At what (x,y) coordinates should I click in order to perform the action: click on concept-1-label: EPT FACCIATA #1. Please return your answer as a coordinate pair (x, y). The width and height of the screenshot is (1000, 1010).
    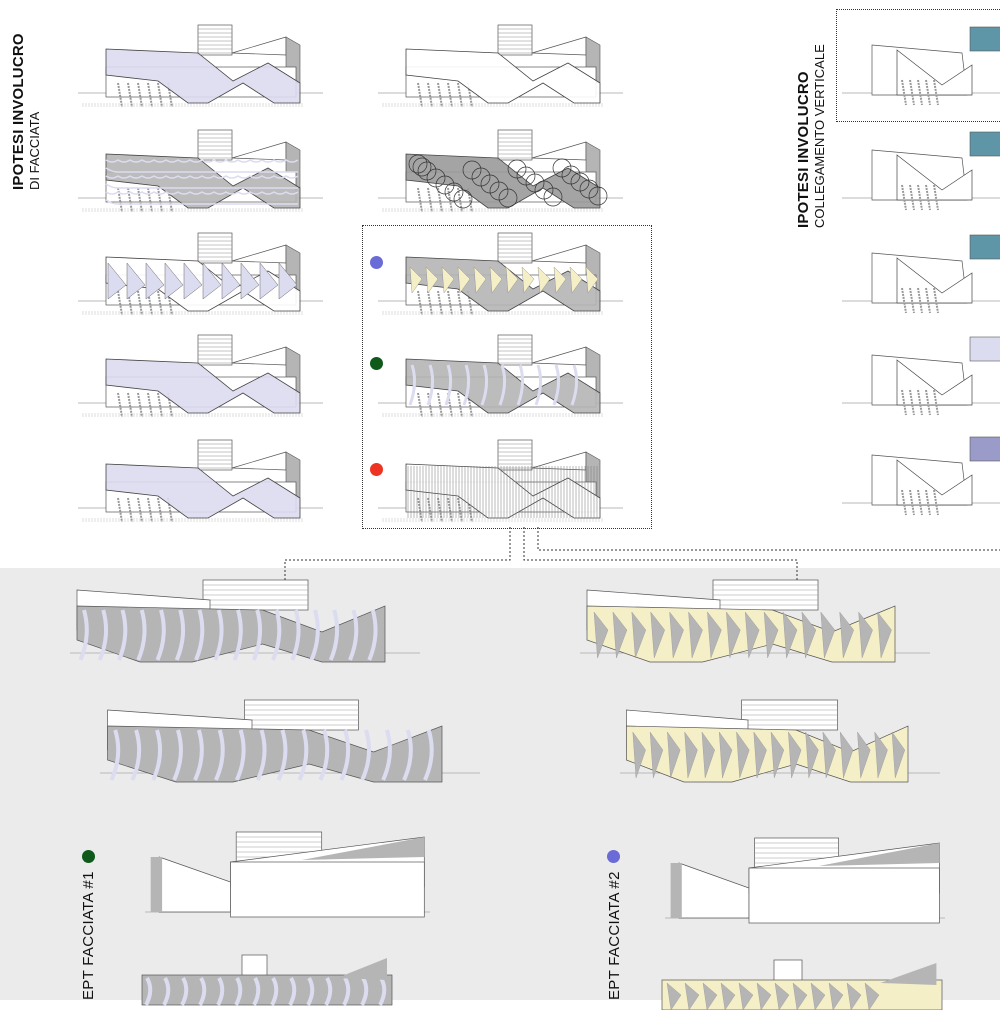
    Looking at the image, I should click on (88, 935).